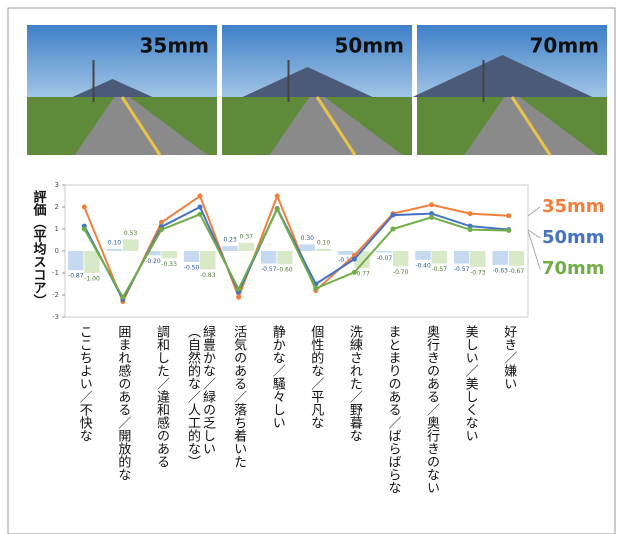  Describe the element at coordinates (346, 260) in the screenshot. I see `bar-label: -0.17` at that location.